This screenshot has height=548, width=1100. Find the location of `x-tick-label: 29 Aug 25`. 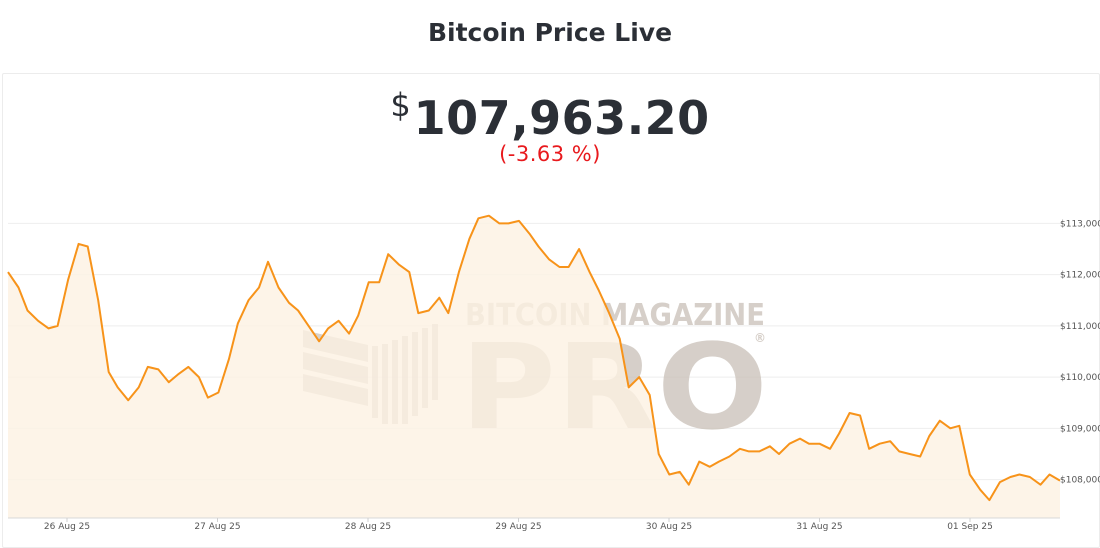

x-tick-label: 29 Aug 25 is located at coordinates (518, 527).